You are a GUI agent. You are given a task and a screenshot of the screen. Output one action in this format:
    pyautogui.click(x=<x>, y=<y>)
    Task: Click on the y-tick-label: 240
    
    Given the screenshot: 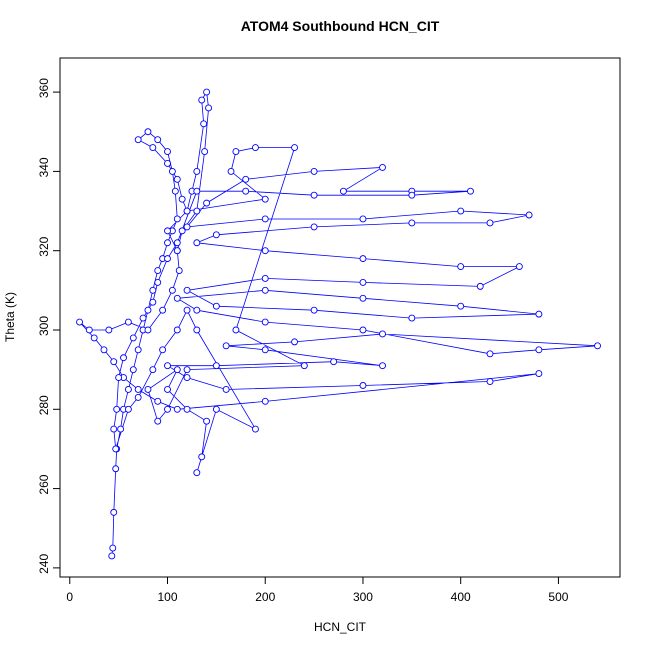 What is the action you would take?
    pyautogui.click(x=44, y=564)
    